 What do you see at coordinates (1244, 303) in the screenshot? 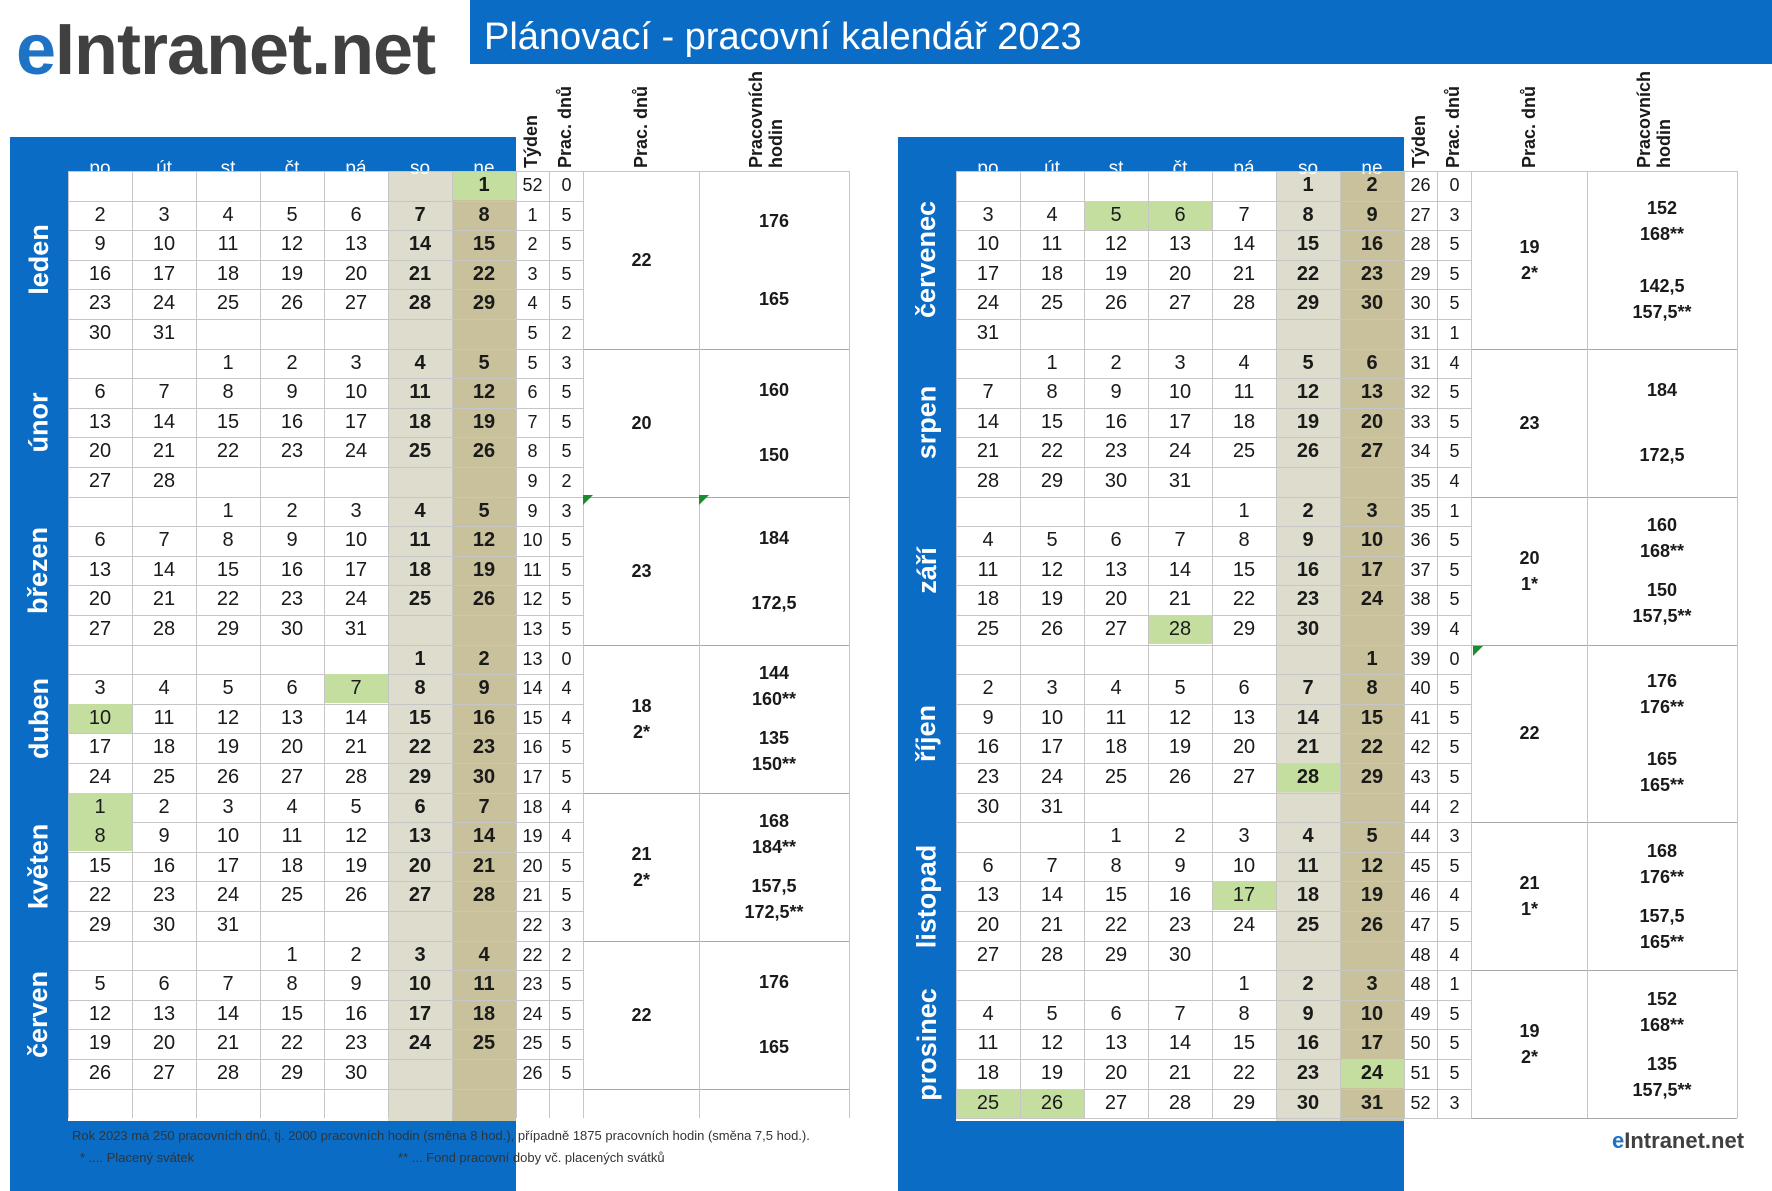
I see `day-cell: 28` at bounding box center [1244, 303].